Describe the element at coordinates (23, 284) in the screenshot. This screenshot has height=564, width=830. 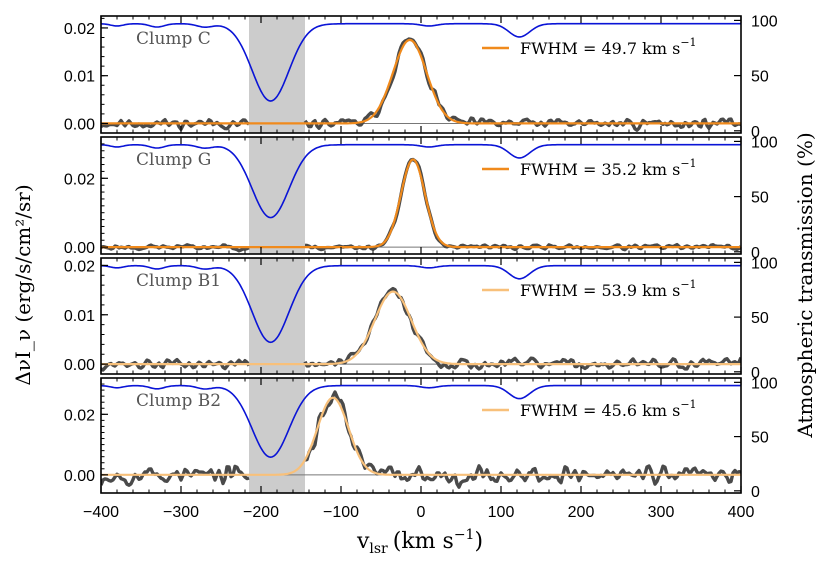
I see `y-axis-left-title: ΔνI_ν (erg/s/cm²/sr)` at that location.